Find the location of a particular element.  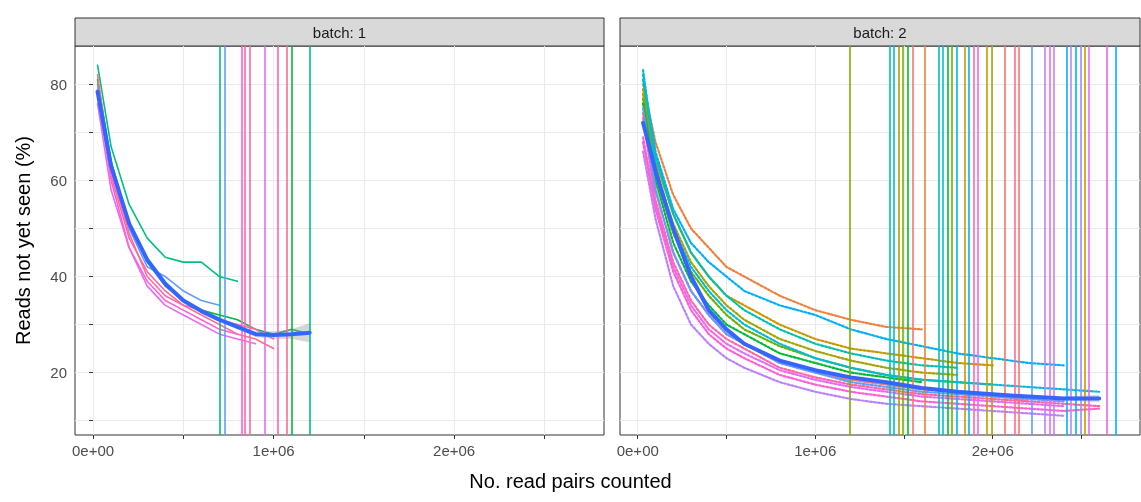

x-axis-title: No. read pairs counted is located at coordinates (570, 481).